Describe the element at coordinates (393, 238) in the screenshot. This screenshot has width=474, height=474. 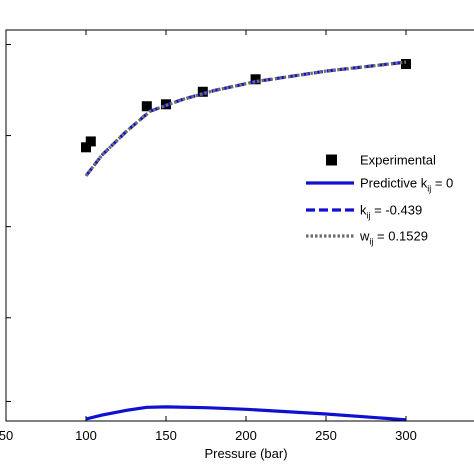
I see `legend-label: wij = 0.1529` at that location.